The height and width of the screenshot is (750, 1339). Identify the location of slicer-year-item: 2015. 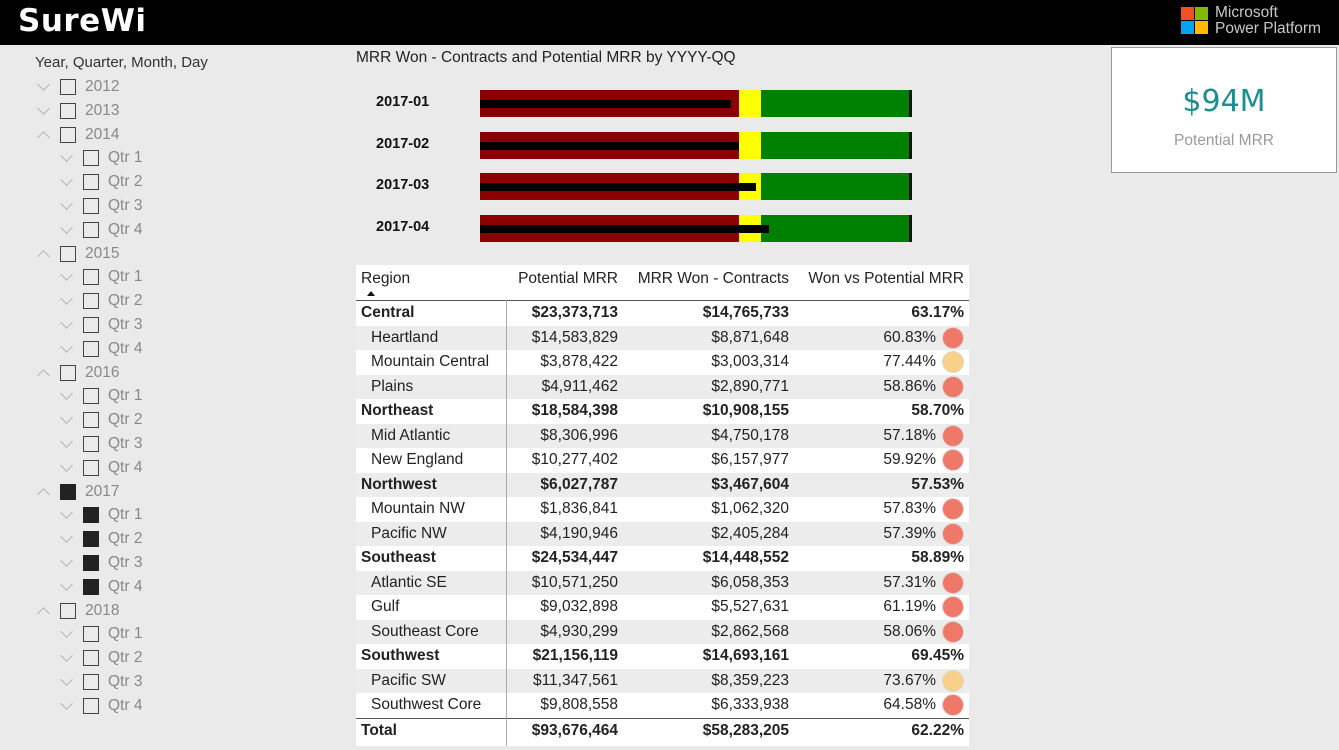
(77, 254).